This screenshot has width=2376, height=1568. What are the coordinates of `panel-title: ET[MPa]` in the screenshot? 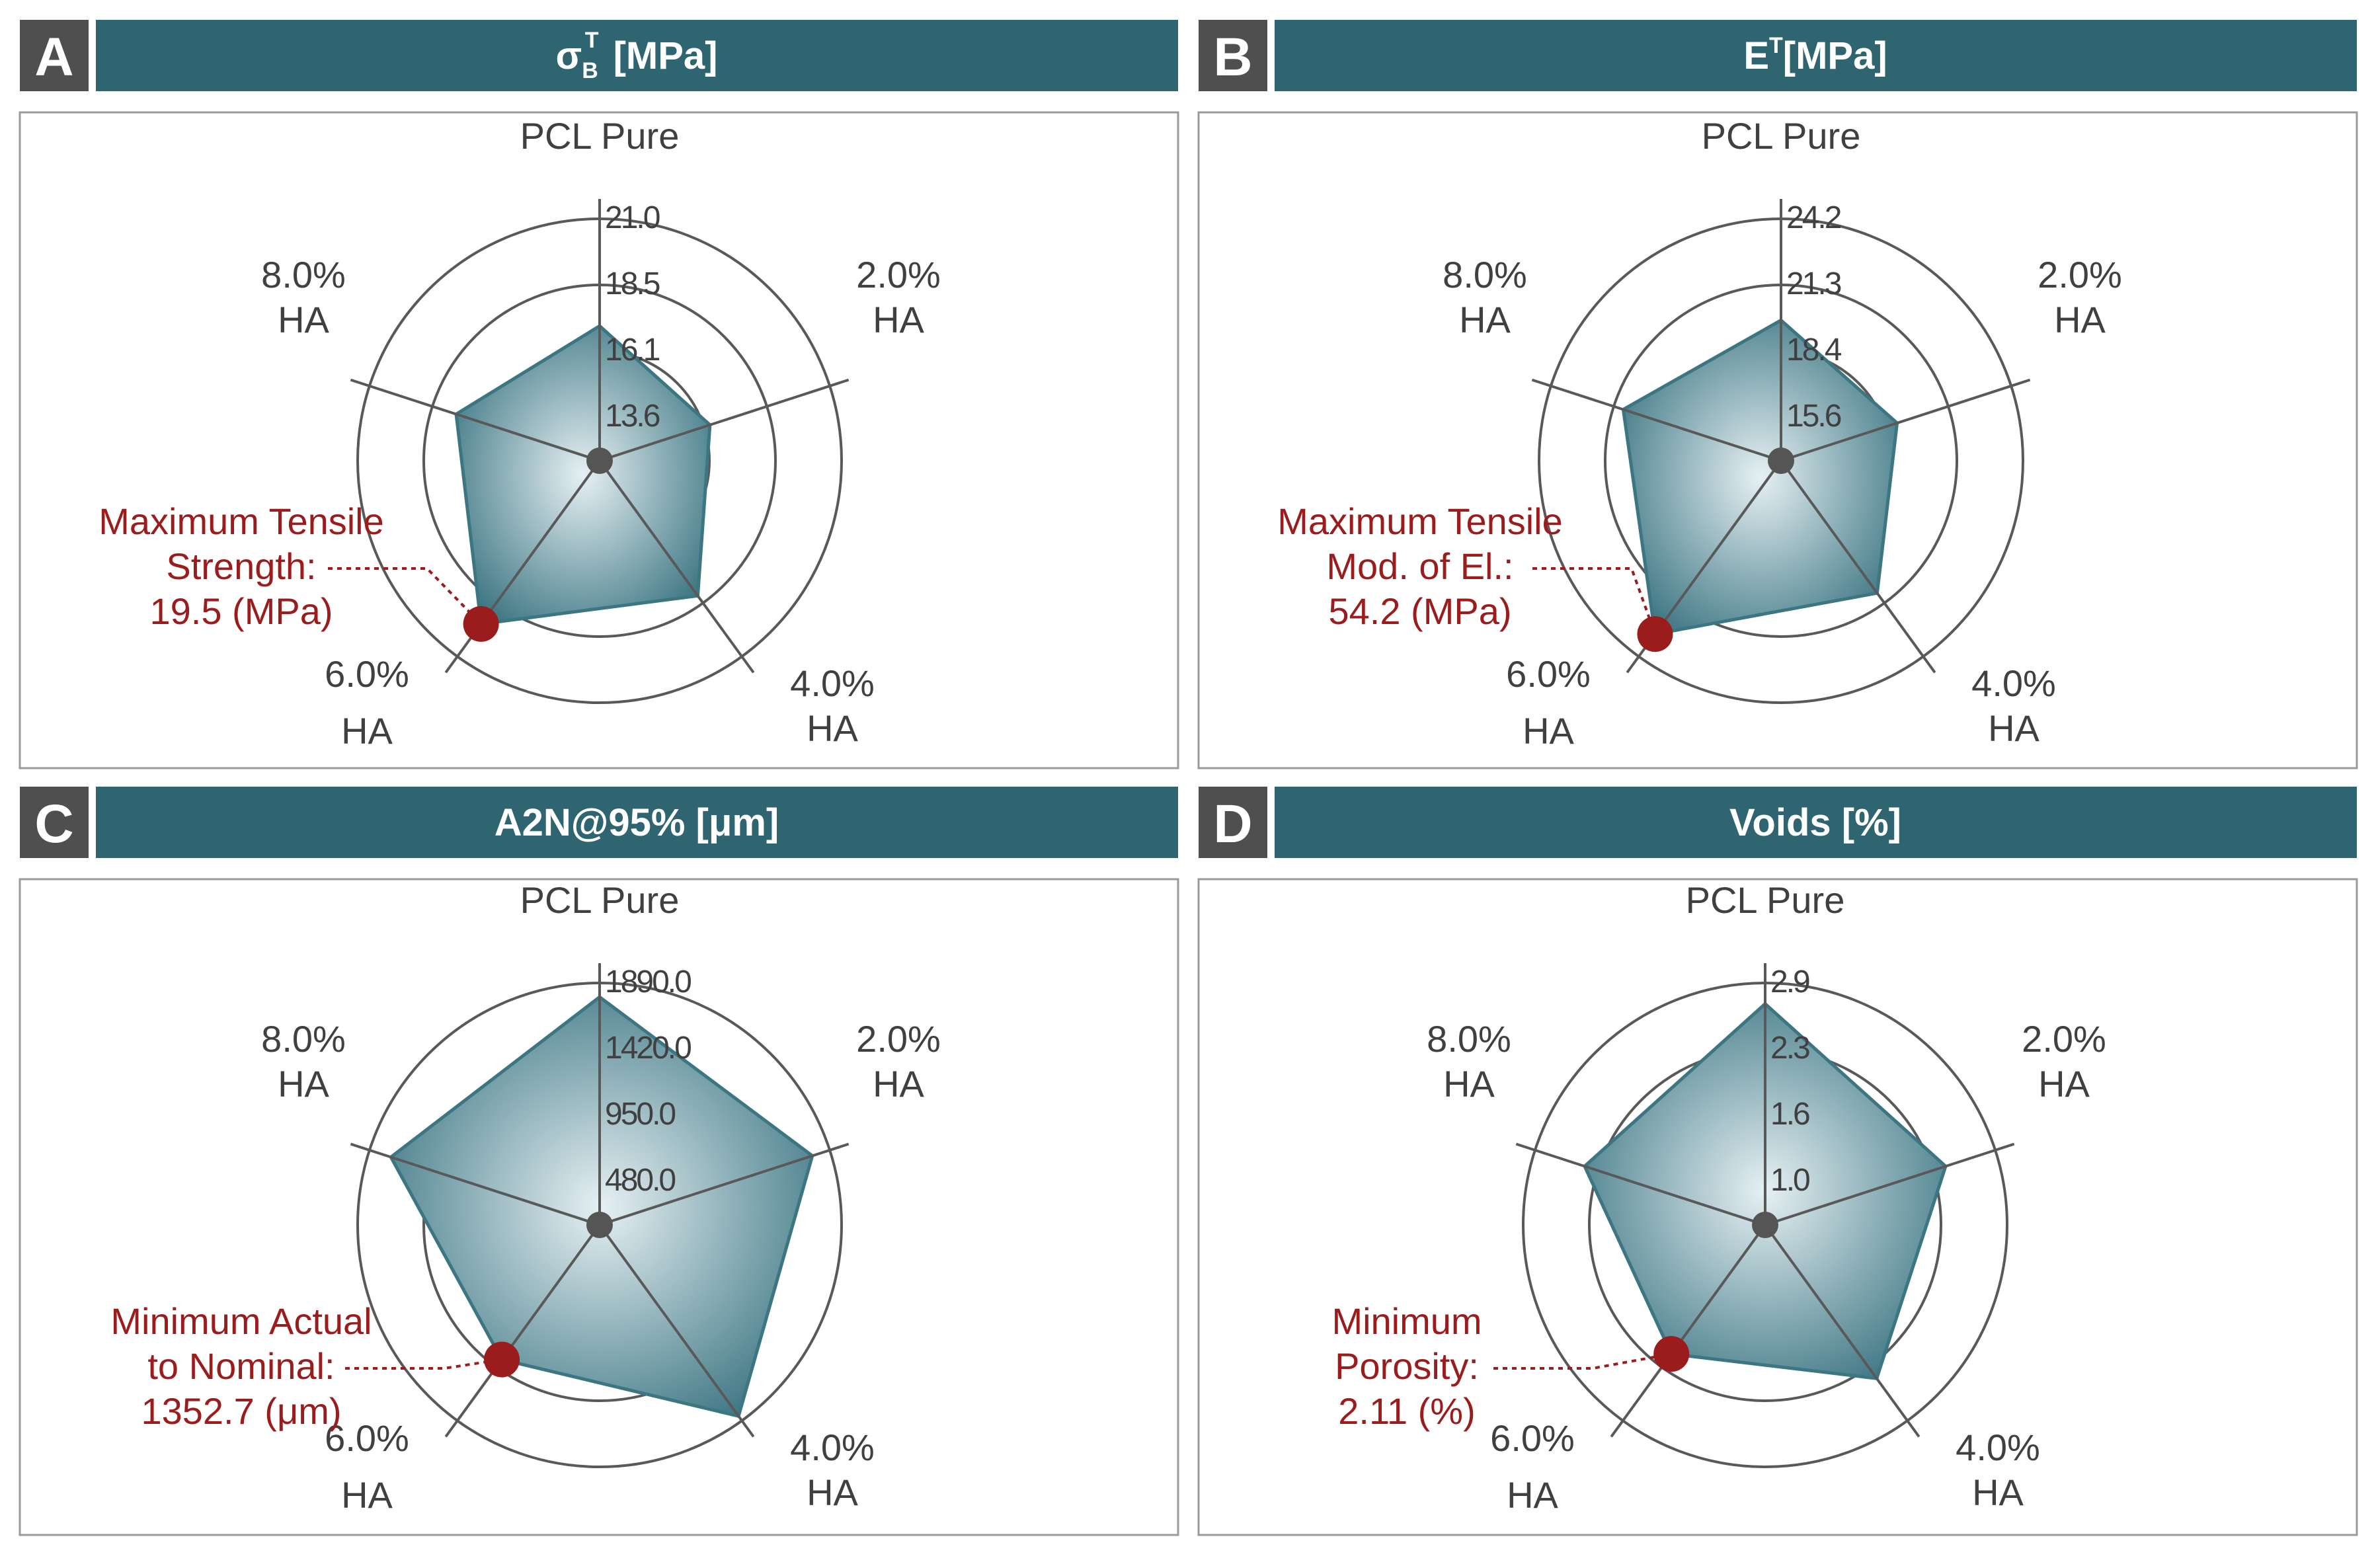 It's located at (1815, 55).